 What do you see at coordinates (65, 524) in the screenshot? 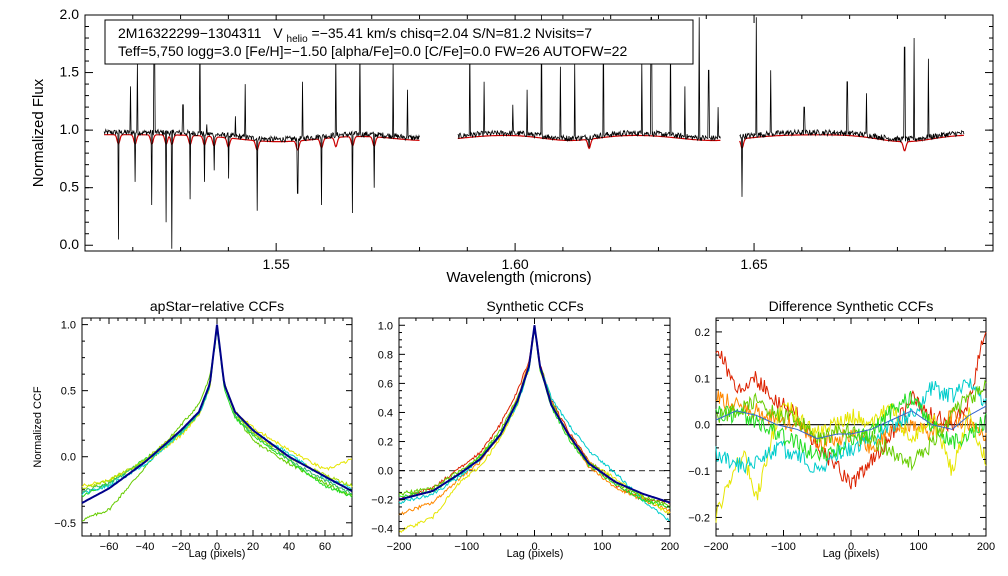
I see `y-tick-label: −0.5` at bounding box center [65, 524].